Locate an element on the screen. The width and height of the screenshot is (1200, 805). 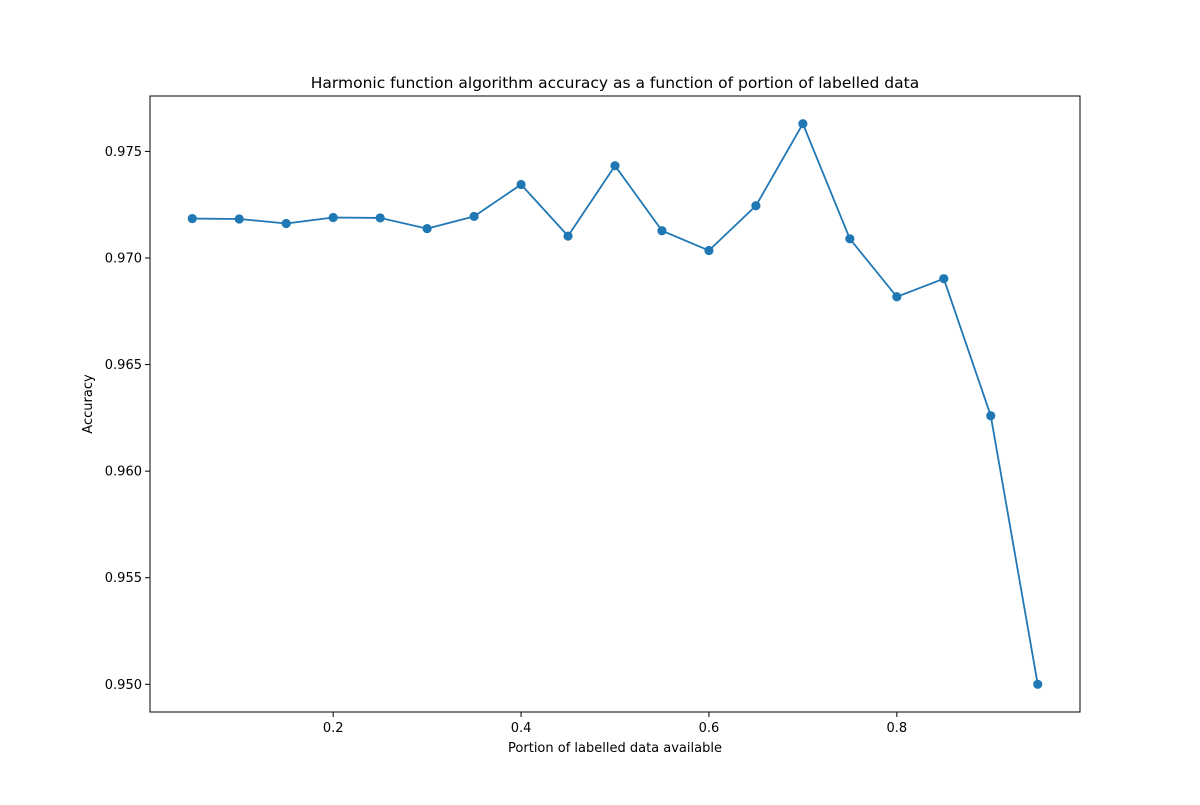
y-tick-label: 0.970 is located at coordinates (123, 258).